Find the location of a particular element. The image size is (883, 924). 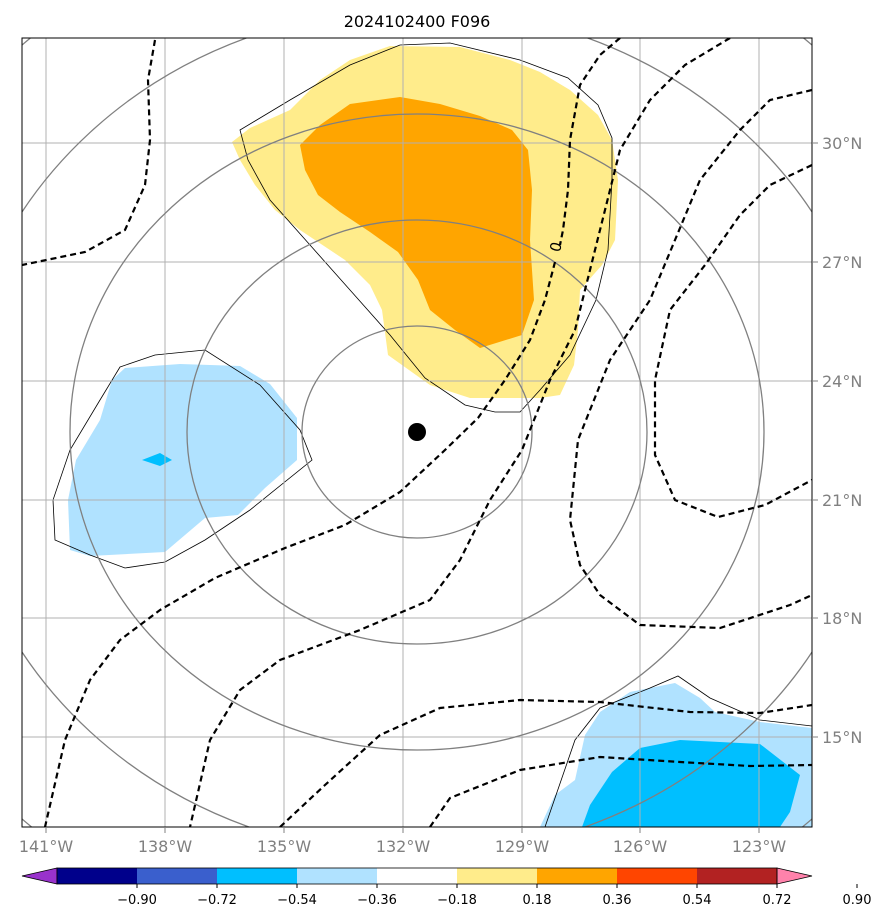

colorbar-frame is located at coordinates (417, 876).